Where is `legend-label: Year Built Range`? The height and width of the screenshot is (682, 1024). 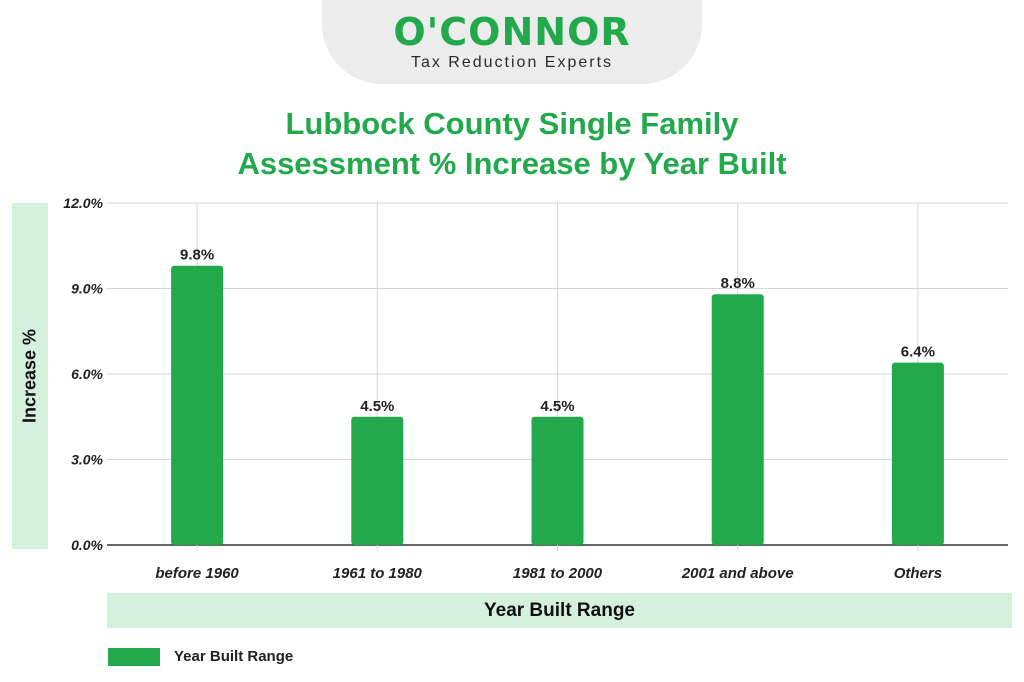 legend-label: Year Built Range is located at coordinates (234, 656).